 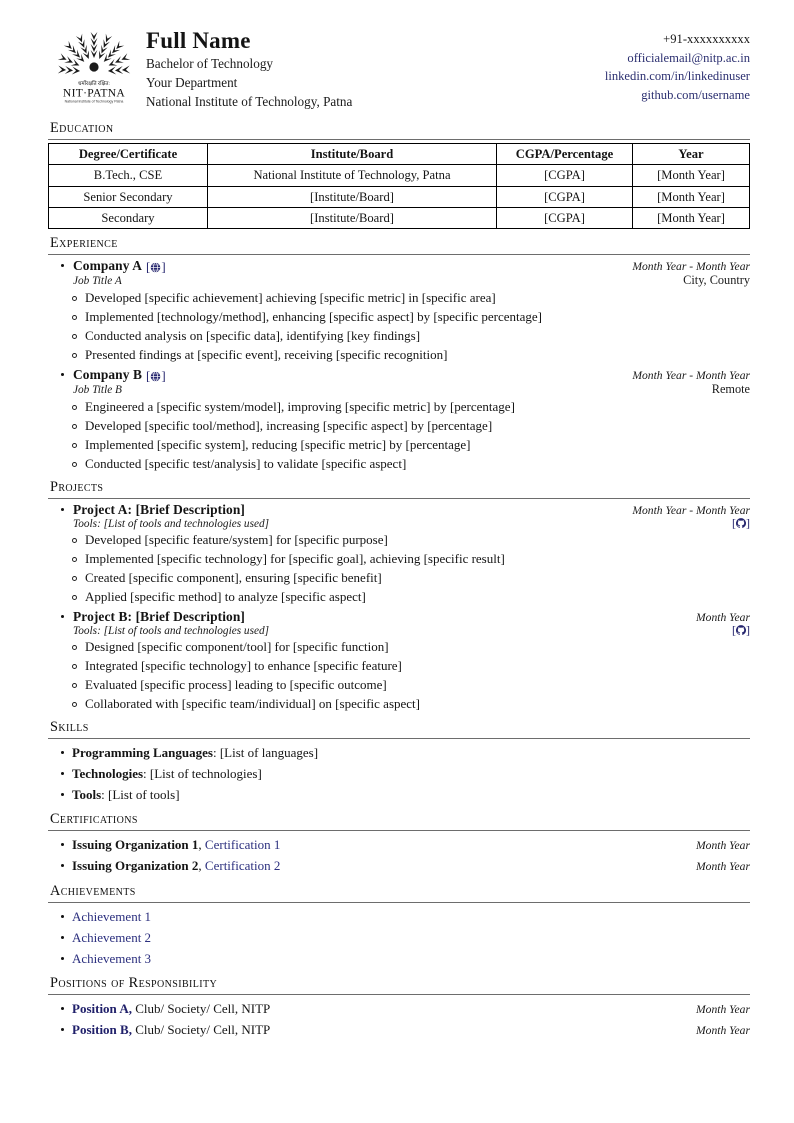 I want to click on skill-label: Programming Languages, so click(x=142, y=752).